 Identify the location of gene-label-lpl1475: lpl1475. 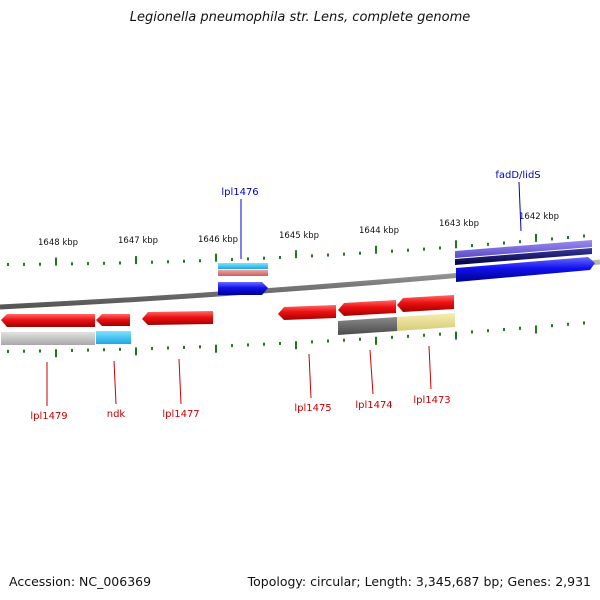
(312, 408).